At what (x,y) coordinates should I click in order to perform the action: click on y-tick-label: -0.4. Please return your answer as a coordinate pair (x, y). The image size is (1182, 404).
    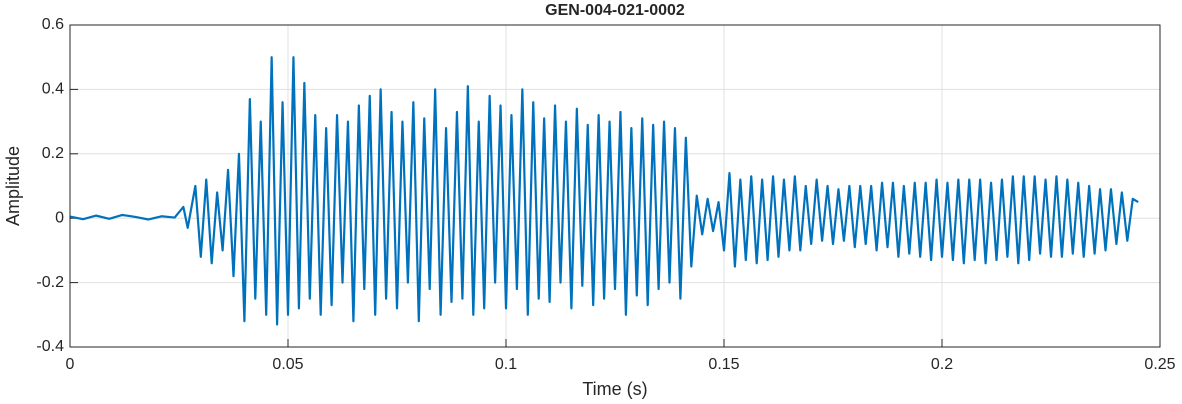
    Looking at the image, I should click on (50, 346).